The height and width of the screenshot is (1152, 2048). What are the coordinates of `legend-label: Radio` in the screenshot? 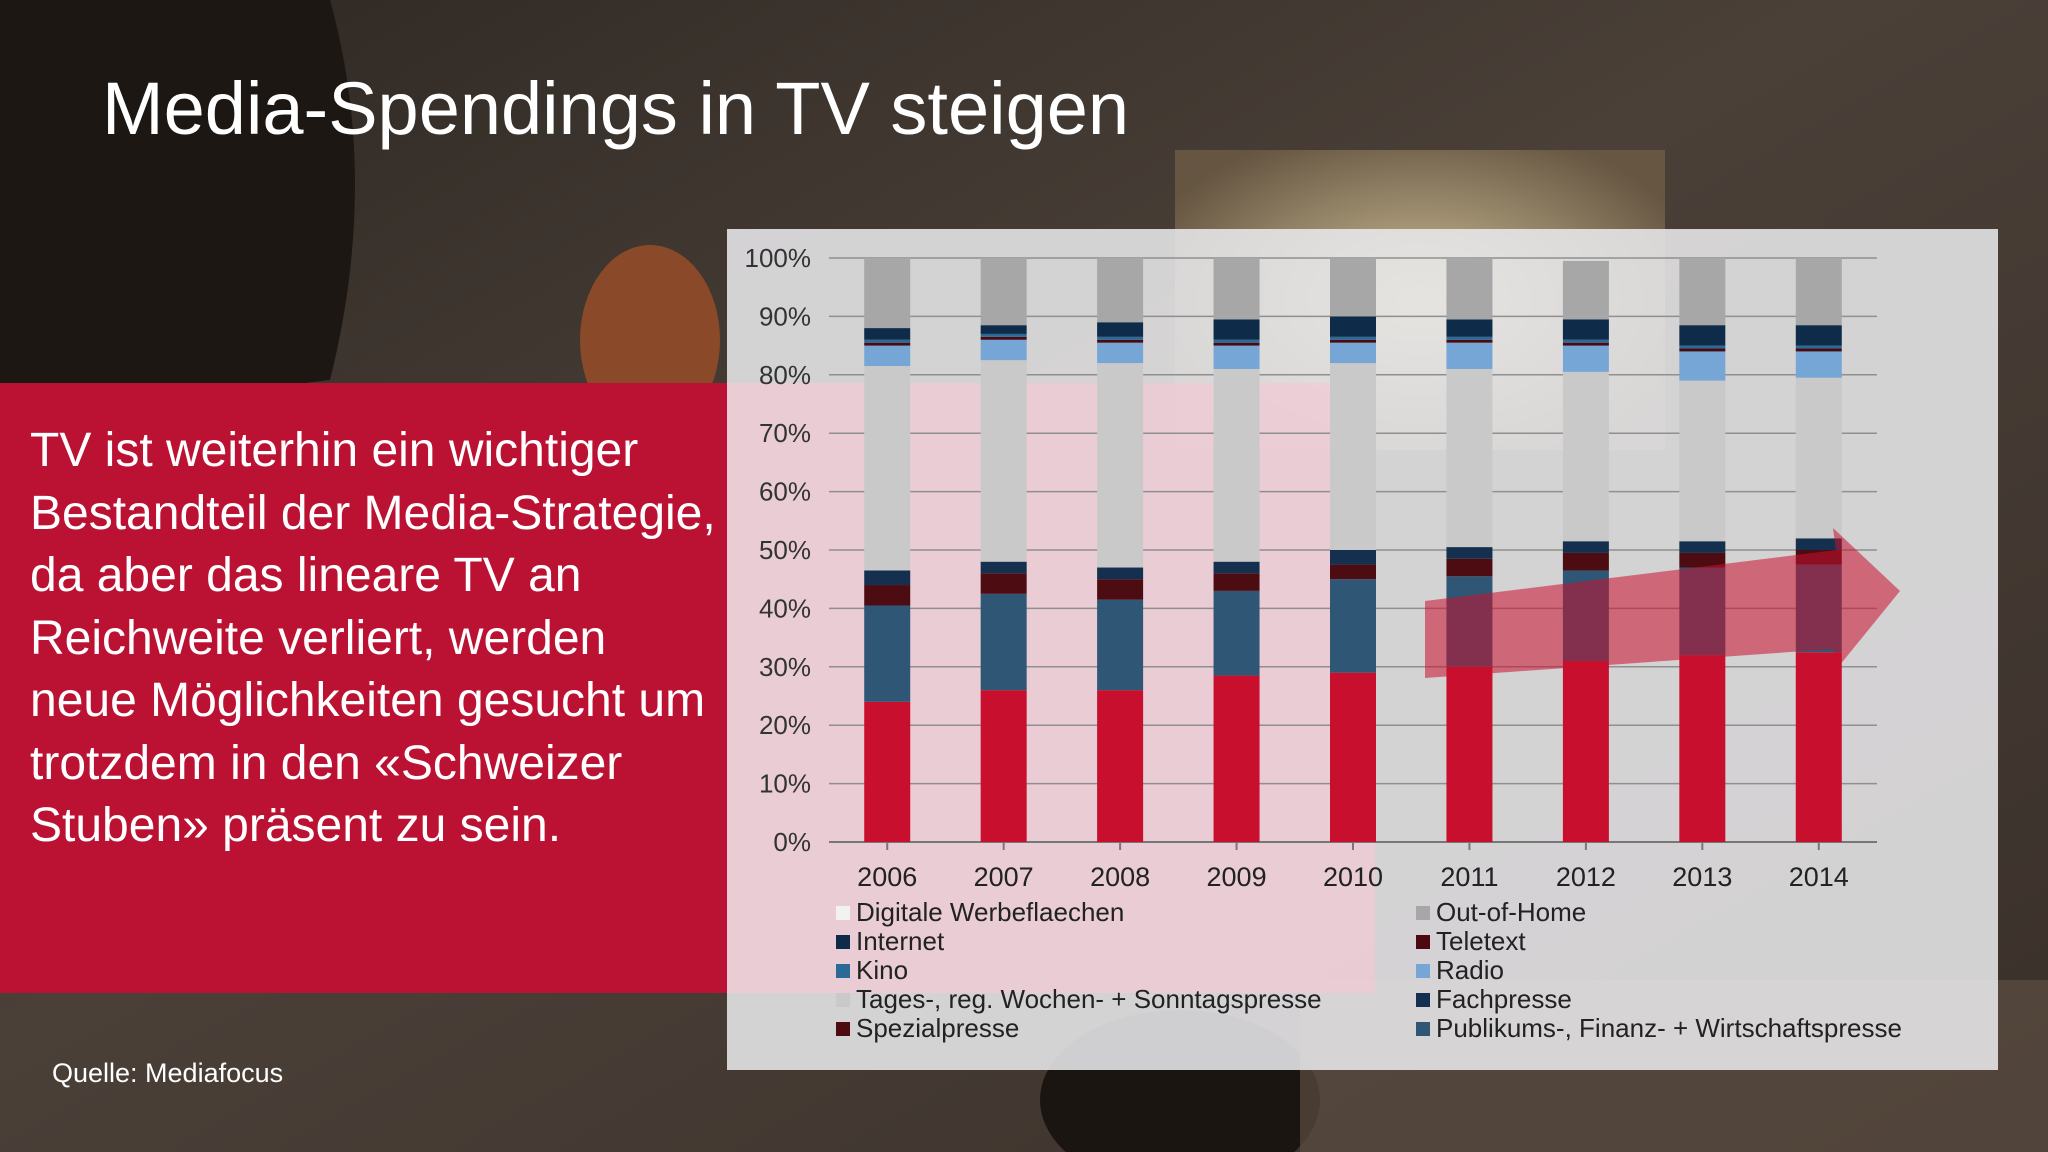 It's located at (1470, 970).